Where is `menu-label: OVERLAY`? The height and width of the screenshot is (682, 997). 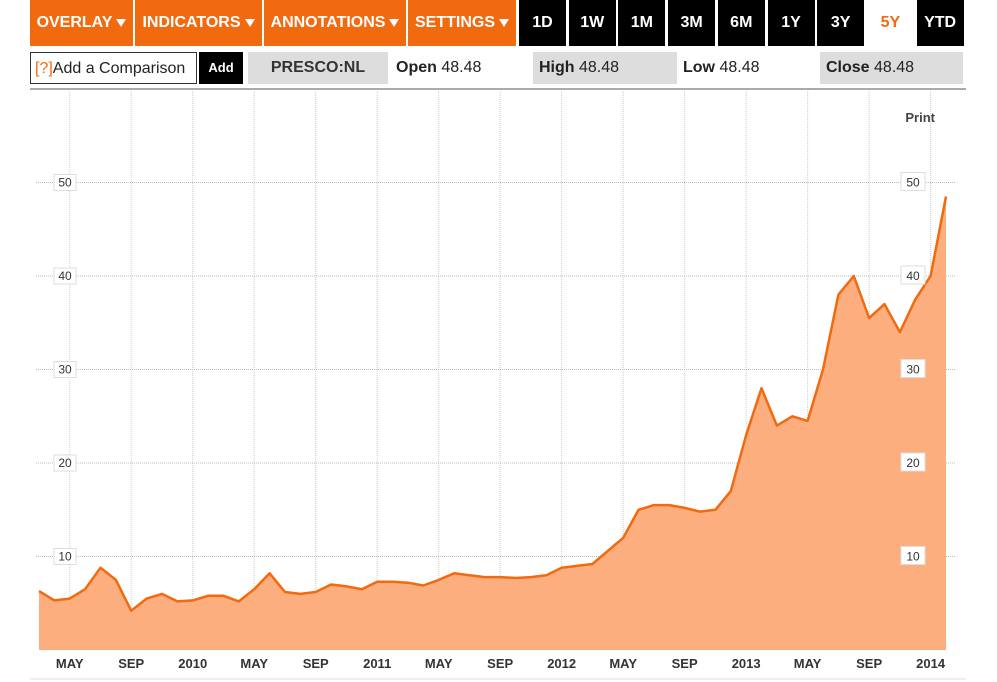 menu-label: OVERLAY is located at coordinates (74, 22).